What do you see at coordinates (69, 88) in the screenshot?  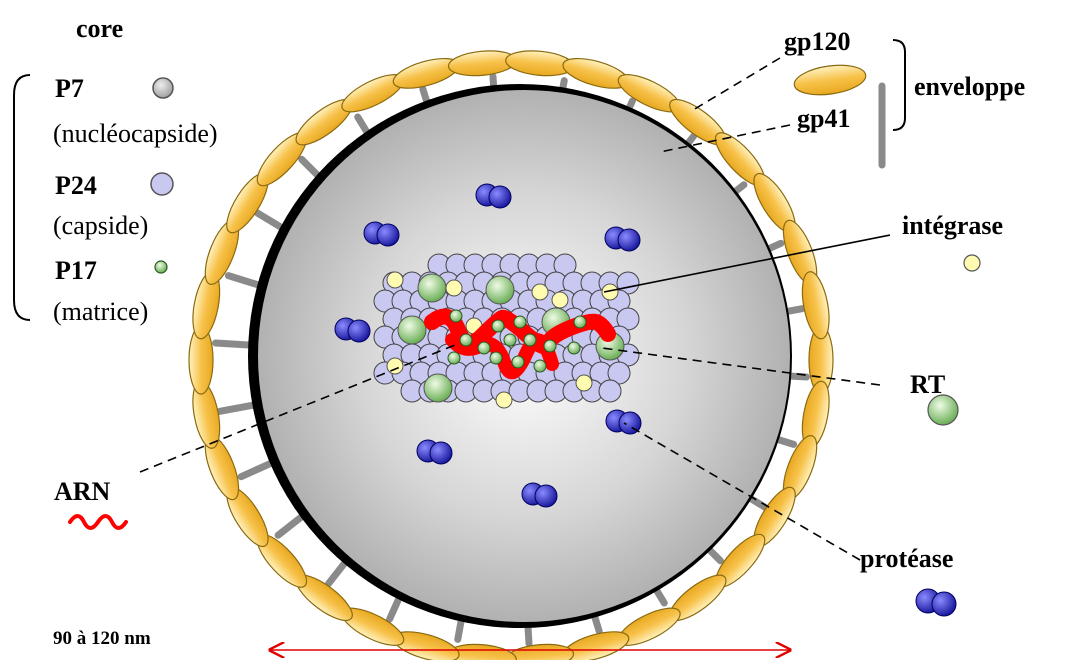 I see `p7-label: P7` at bounding box center [69, 88].